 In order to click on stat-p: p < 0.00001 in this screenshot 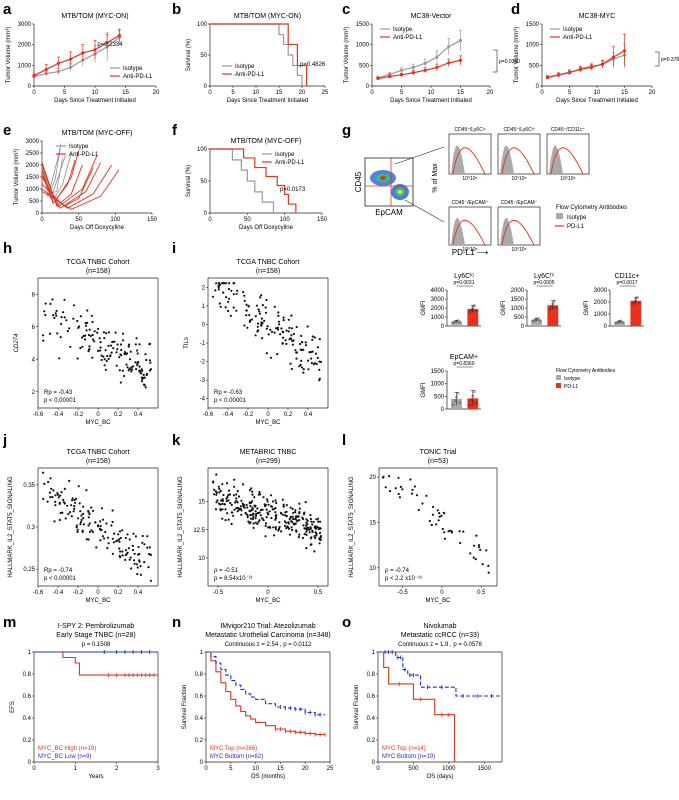, I will do `click(60, 579)`.